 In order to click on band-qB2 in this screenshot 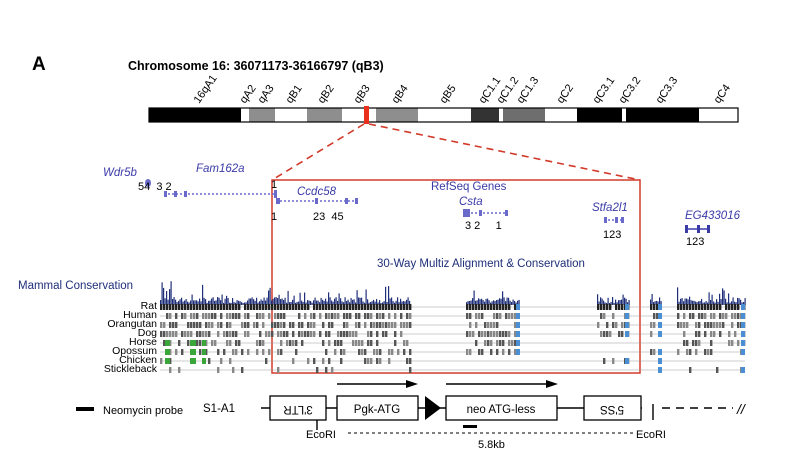, I will do `click(324, 115)`.